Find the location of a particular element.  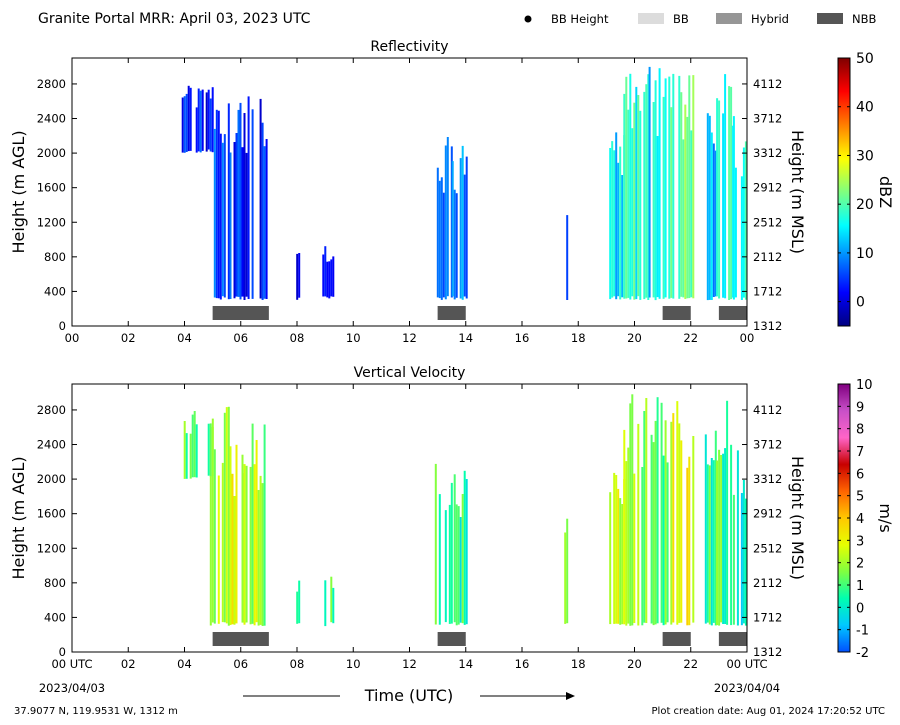

x-tick-label: 22 is located at coordinates (690, 664).